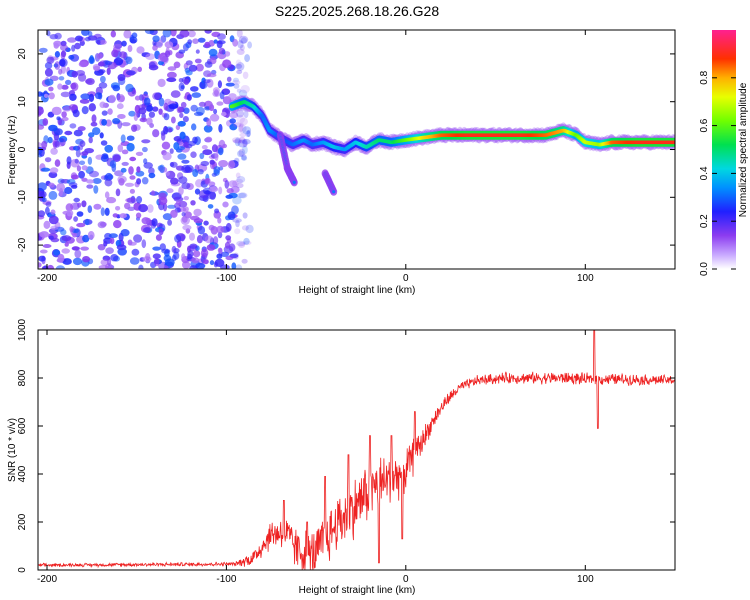 The width and height of the screenshot is (750, 600). What do you see at coordinates (357, 11) in the screenshot?
I see `chart-title: S225.2025.268.18.26.G28` at bounding box center [357, 11].